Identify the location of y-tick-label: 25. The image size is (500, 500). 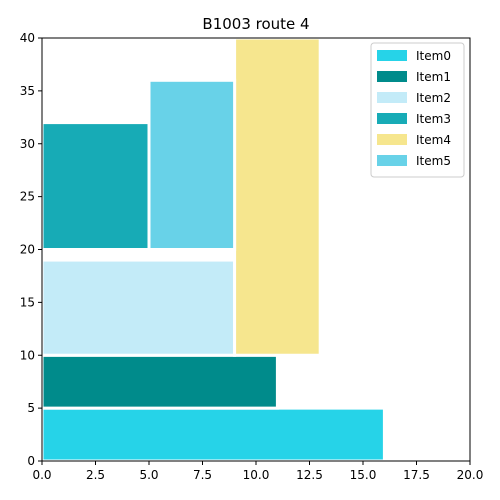
(27, 197).